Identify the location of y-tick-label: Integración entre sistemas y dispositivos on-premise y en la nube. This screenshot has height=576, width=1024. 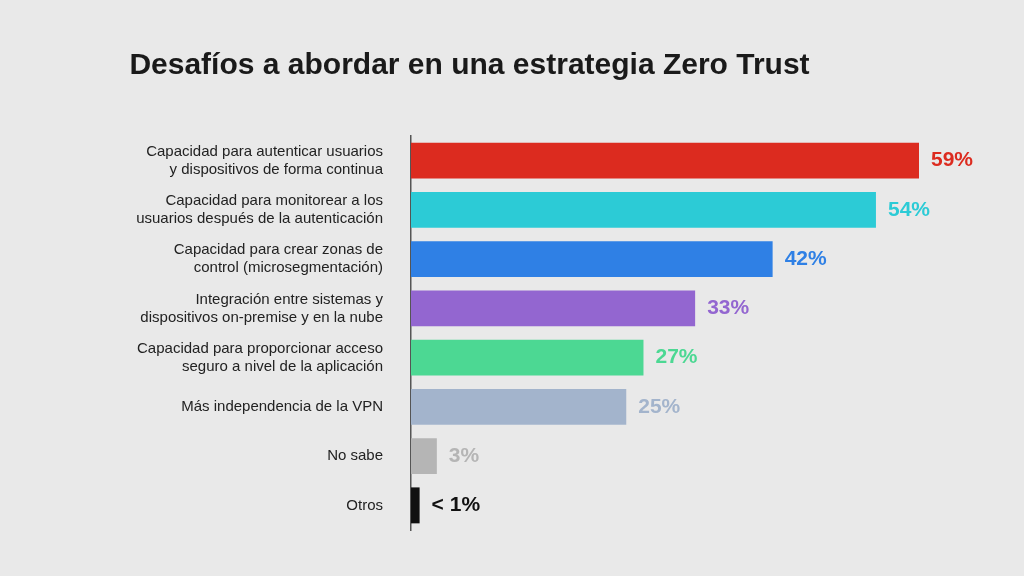
(262, 307).